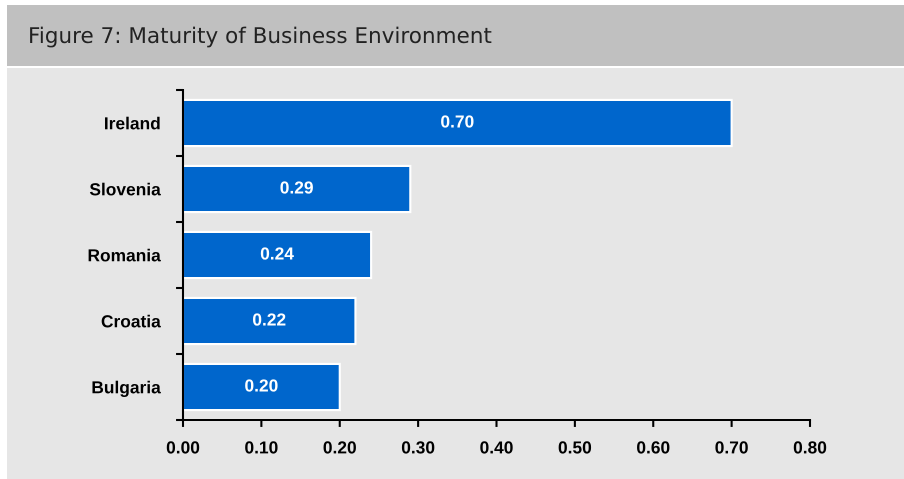 The height and width of the screenshot is (479, 904). Describe the element at coordinates (124, 255) in the screenshot. I see `y-tick-label: Romania` at that location.